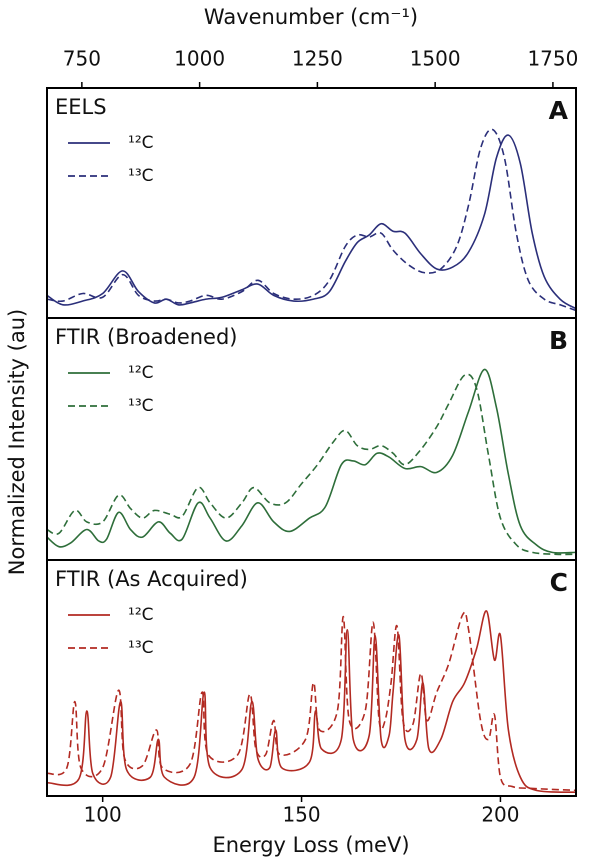 The height and width of the screenshot is (866, 600). What do you see at coordinates (310, 845) in the screenshot?
I see `x-axis-title: Energy Loss (meV)` at bounding box center [310, 845].